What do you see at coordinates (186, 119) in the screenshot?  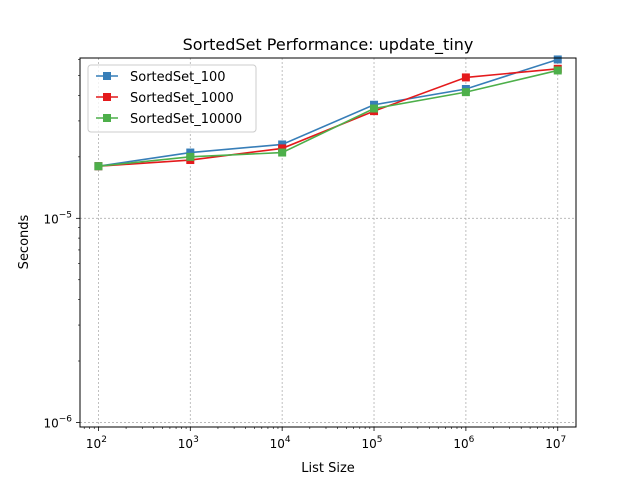 I see `legend-label: SortedSet_10000` at bounding box center [186, 119].